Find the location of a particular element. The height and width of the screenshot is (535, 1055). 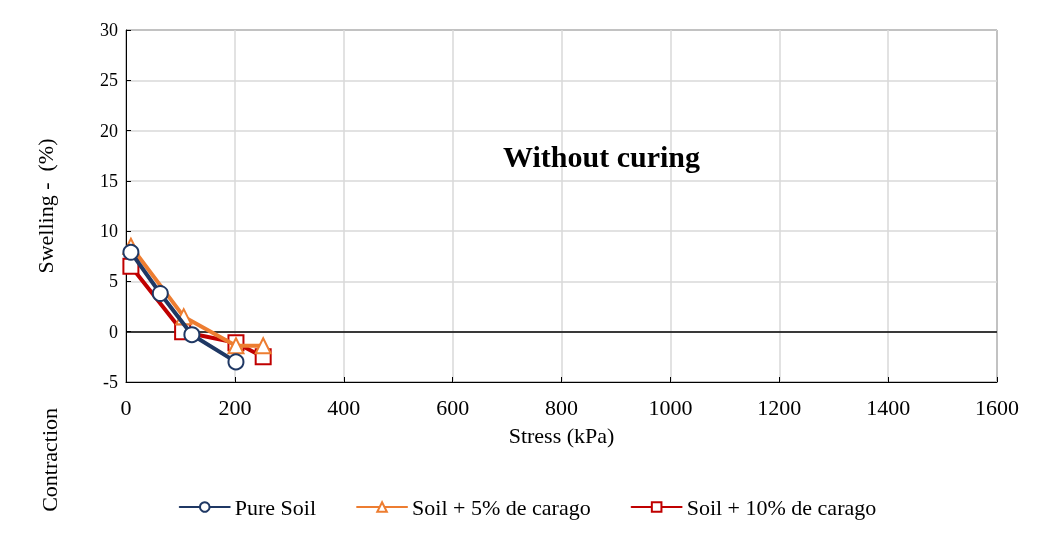

y-tick-label: 30 is located at coordinates (109, 30).